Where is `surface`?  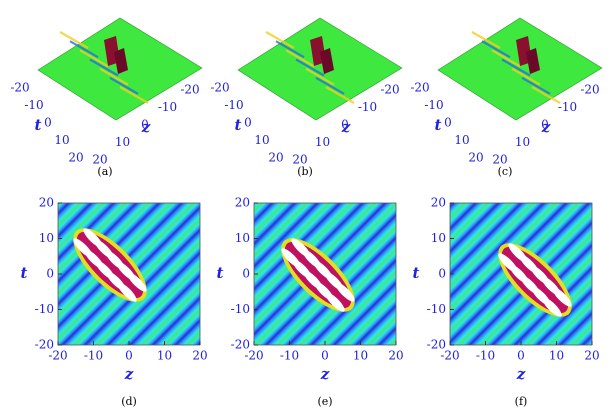 surface is located at coordinates (320, 69).